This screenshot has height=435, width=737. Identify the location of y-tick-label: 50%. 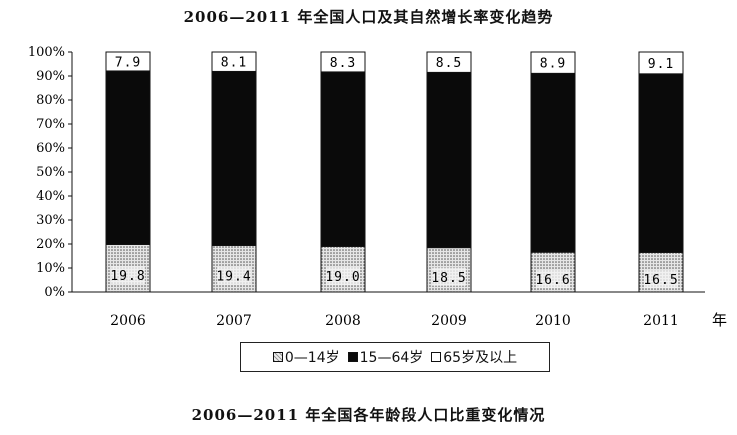
(50, 172).